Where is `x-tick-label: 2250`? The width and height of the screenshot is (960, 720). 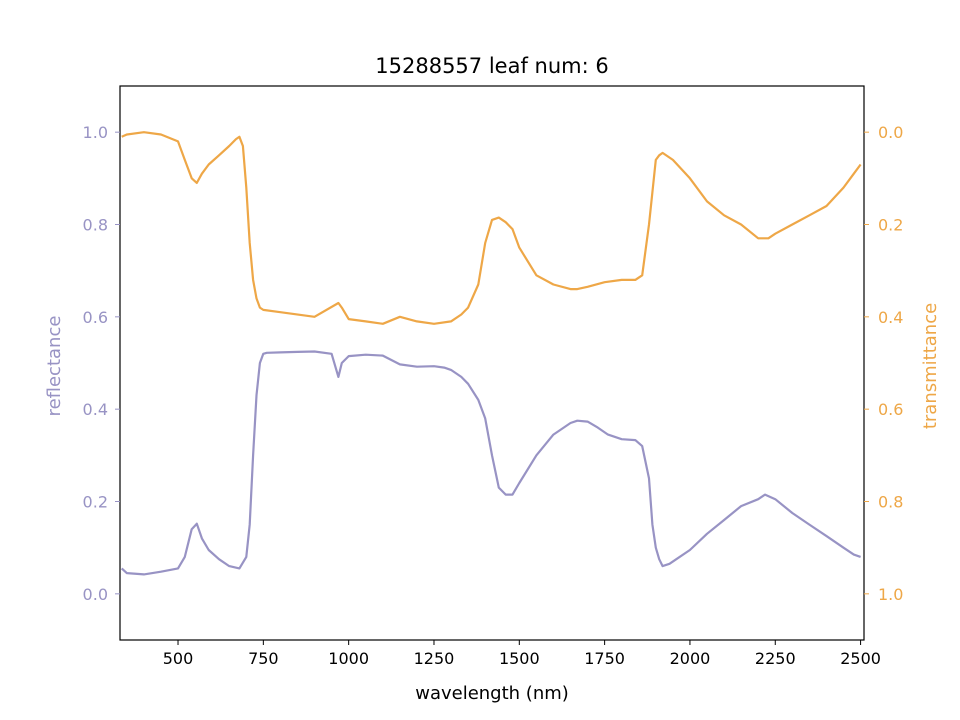 x-tick-label: 2250 is located at coordinates (775, 658).